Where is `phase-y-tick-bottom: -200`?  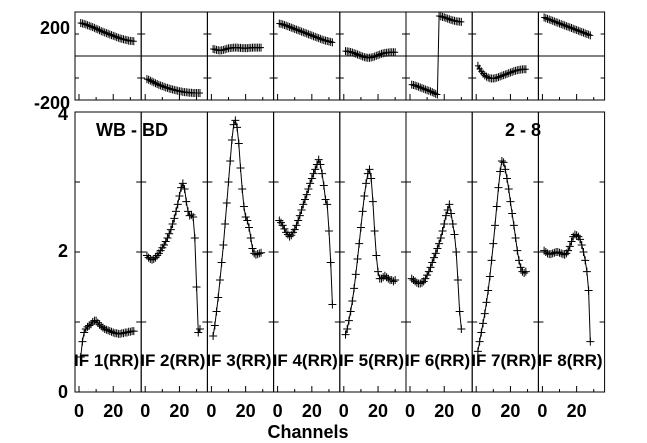
phase-y-tick-bottom: -200 is located at coordinates (52, 103).